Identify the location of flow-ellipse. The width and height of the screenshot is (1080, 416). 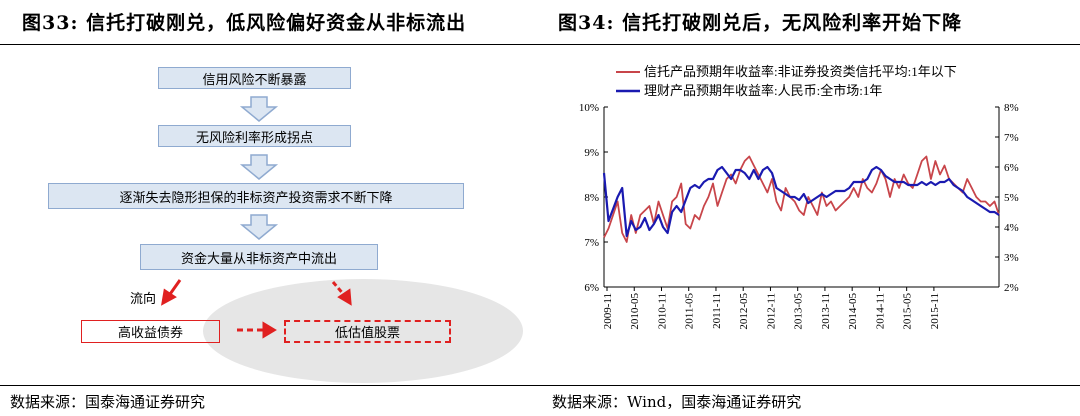
(363, 331).